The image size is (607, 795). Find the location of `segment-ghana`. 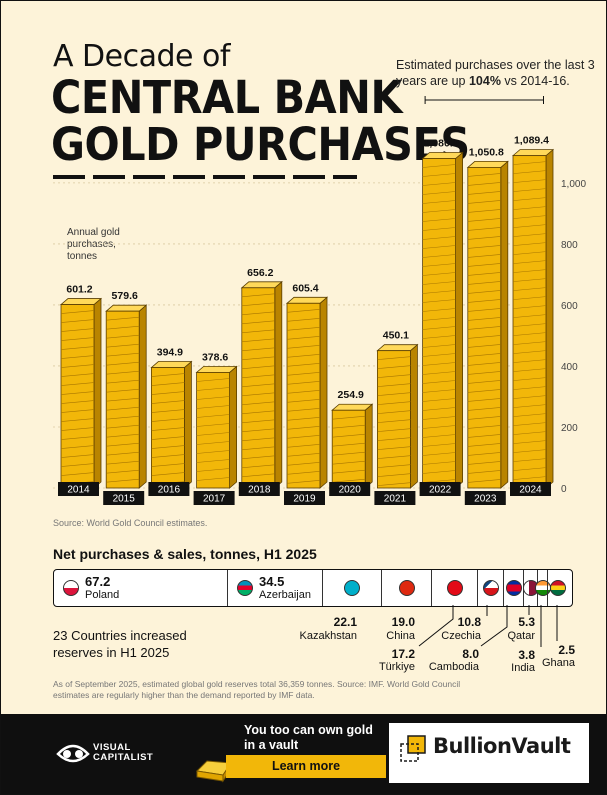

segment-ghana is located at coordinates (559, 588).